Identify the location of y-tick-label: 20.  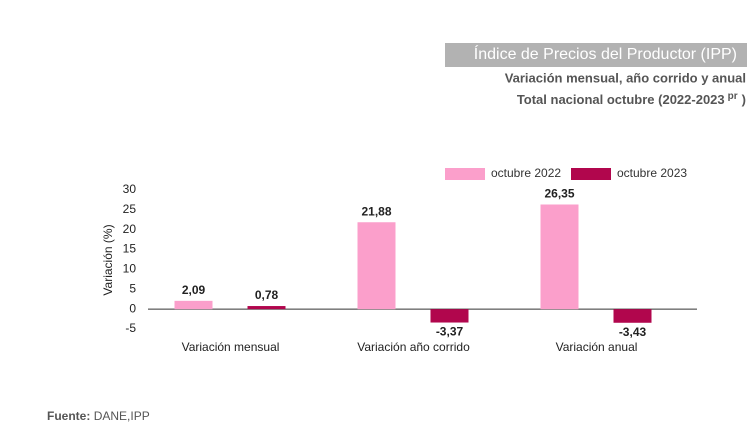
(130, 229).